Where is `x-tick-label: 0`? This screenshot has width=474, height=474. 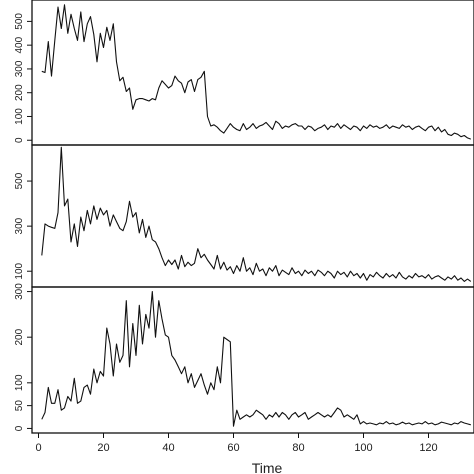 x-tick-label: 0 is located at coordinates (38, 448).